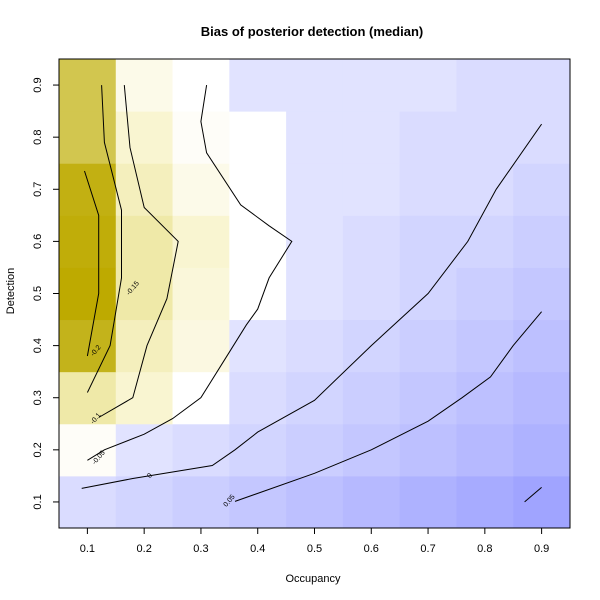 This screenshot has height=600, width=600. What do you see at coordinates (87, 549) in the screenshot?
I see `x-tick-label: 0.1` at bounding box center [87, 549].